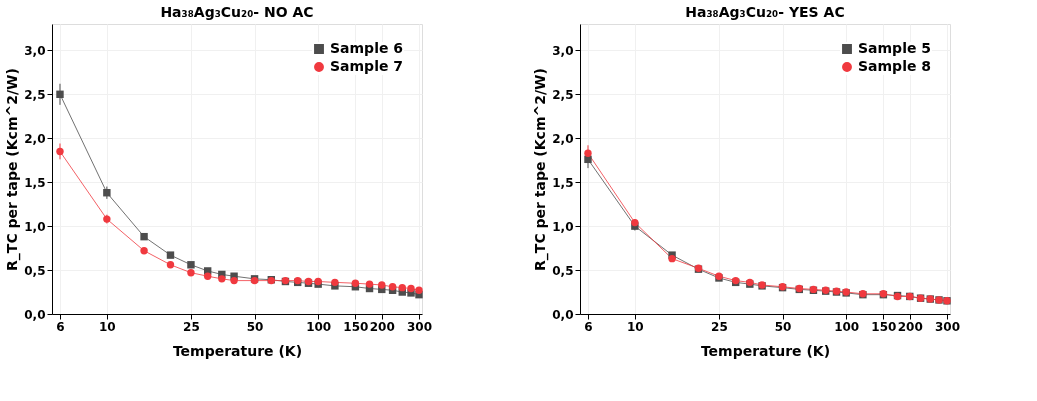 This screenshot has width=1037, height=401. What do you see at coordinates (237, 12) in the screenshot?
I see `chart-title: Ha₃₈Ag₃Cu₂₀- NO AC` at bounding box center [237, 12].